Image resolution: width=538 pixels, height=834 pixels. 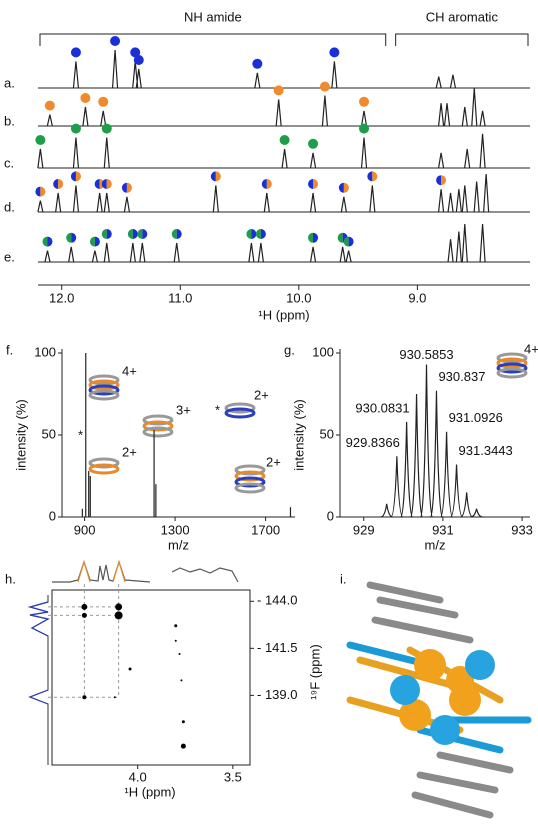 I want to click on x-tick-label: 929, so click(x=364, y=529).